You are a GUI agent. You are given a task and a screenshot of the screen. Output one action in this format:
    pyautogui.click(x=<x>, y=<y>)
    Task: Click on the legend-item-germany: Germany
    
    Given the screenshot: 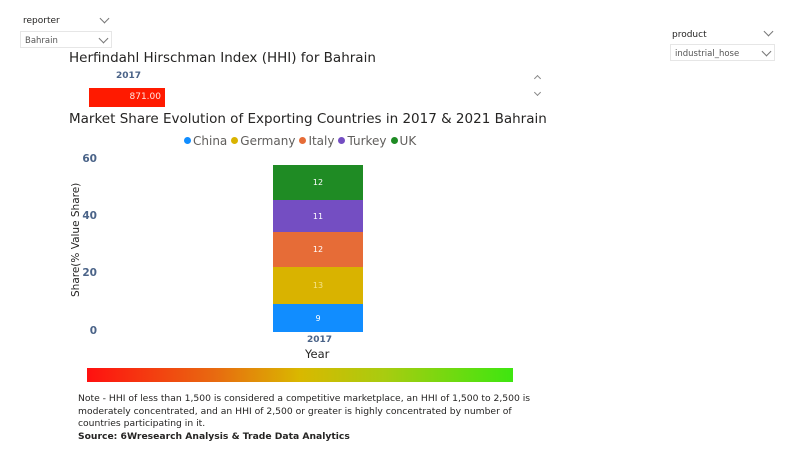 What is the action you would take?
    pyautogui.click(x=263, y=141)
    